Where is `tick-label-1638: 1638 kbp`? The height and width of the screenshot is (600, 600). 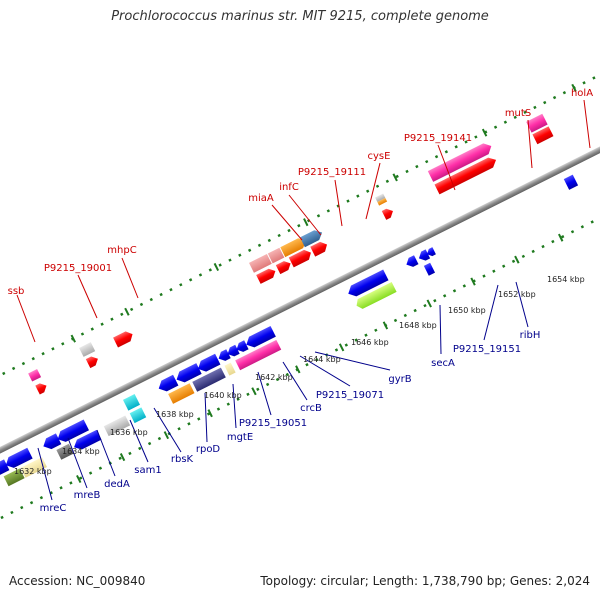
tick-label-1638: 1638 kbp is located at coordinates (175, 414).